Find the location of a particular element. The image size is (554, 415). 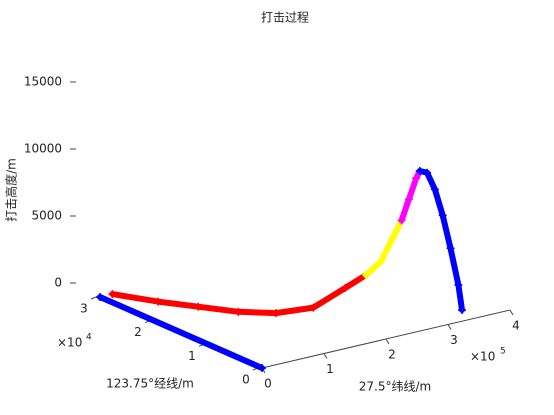

y-tick-label: 2 is located at coordinates (138, 332).